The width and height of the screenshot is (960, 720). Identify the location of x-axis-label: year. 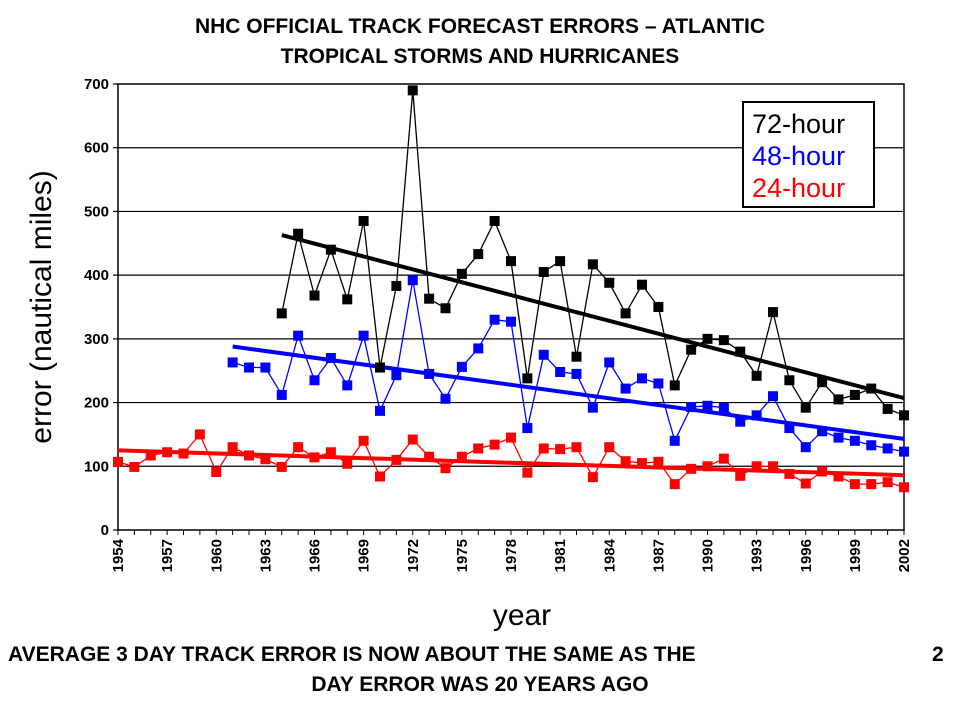
(522, 615).